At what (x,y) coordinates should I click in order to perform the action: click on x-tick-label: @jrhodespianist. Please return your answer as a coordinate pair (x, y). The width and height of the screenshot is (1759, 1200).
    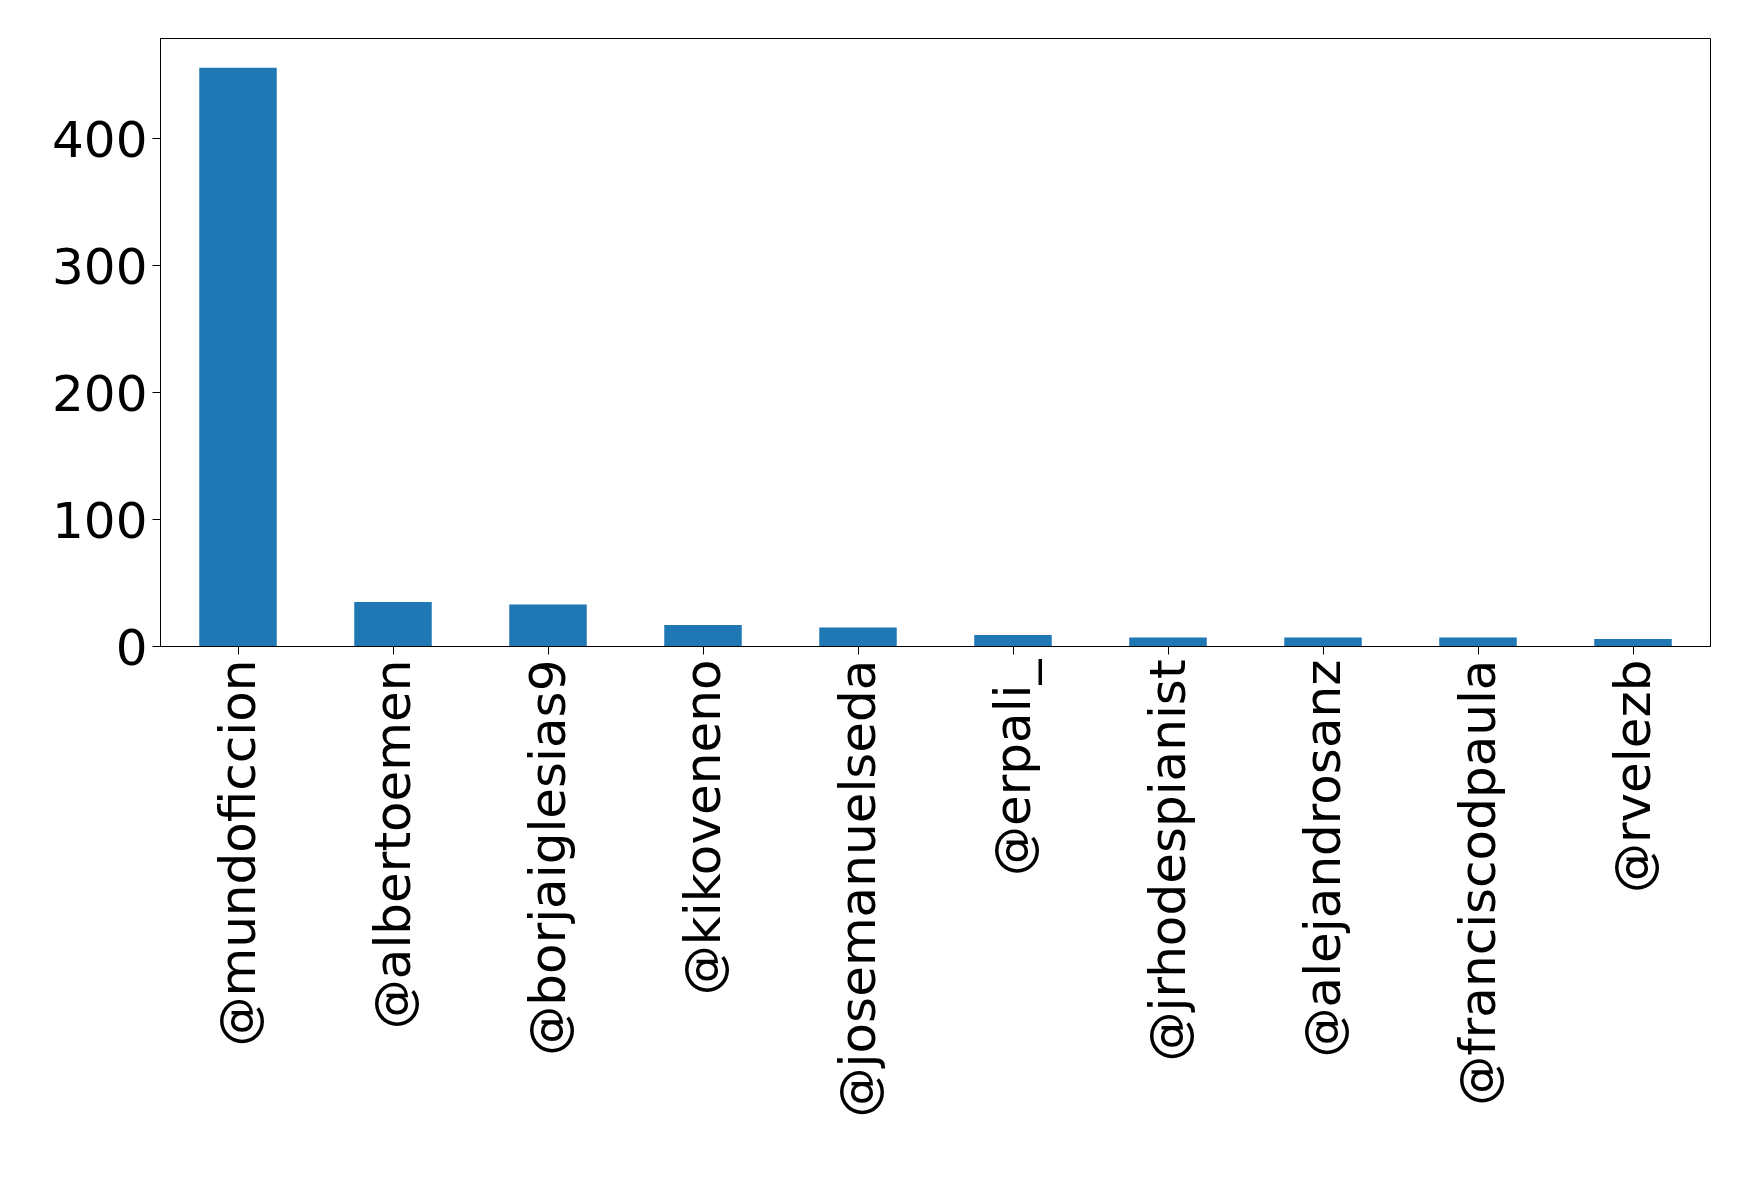
    Looking at the image, I should click on (1168, 860).